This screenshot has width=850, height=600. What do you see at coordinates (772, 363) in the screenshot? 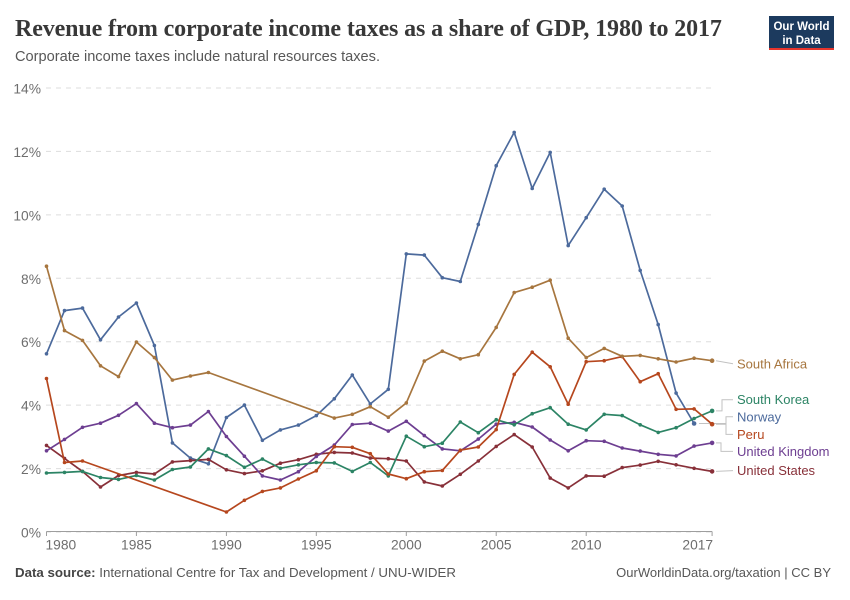
I see `svg-text: South Africa` at bounding box center [772, 363].